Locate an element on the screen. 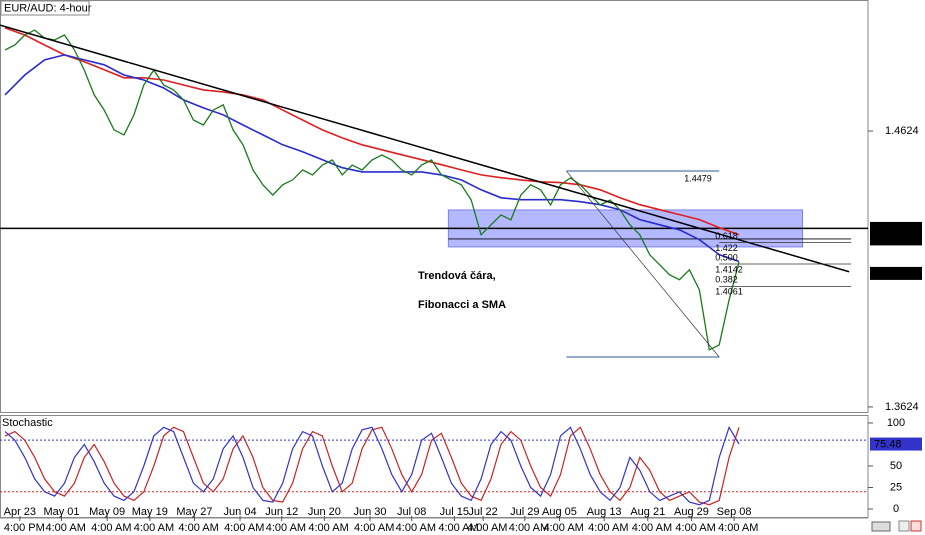 This screenshot has height=535, width=925. x-tick-label: Jun 20 is located at coordinates (324, 512).